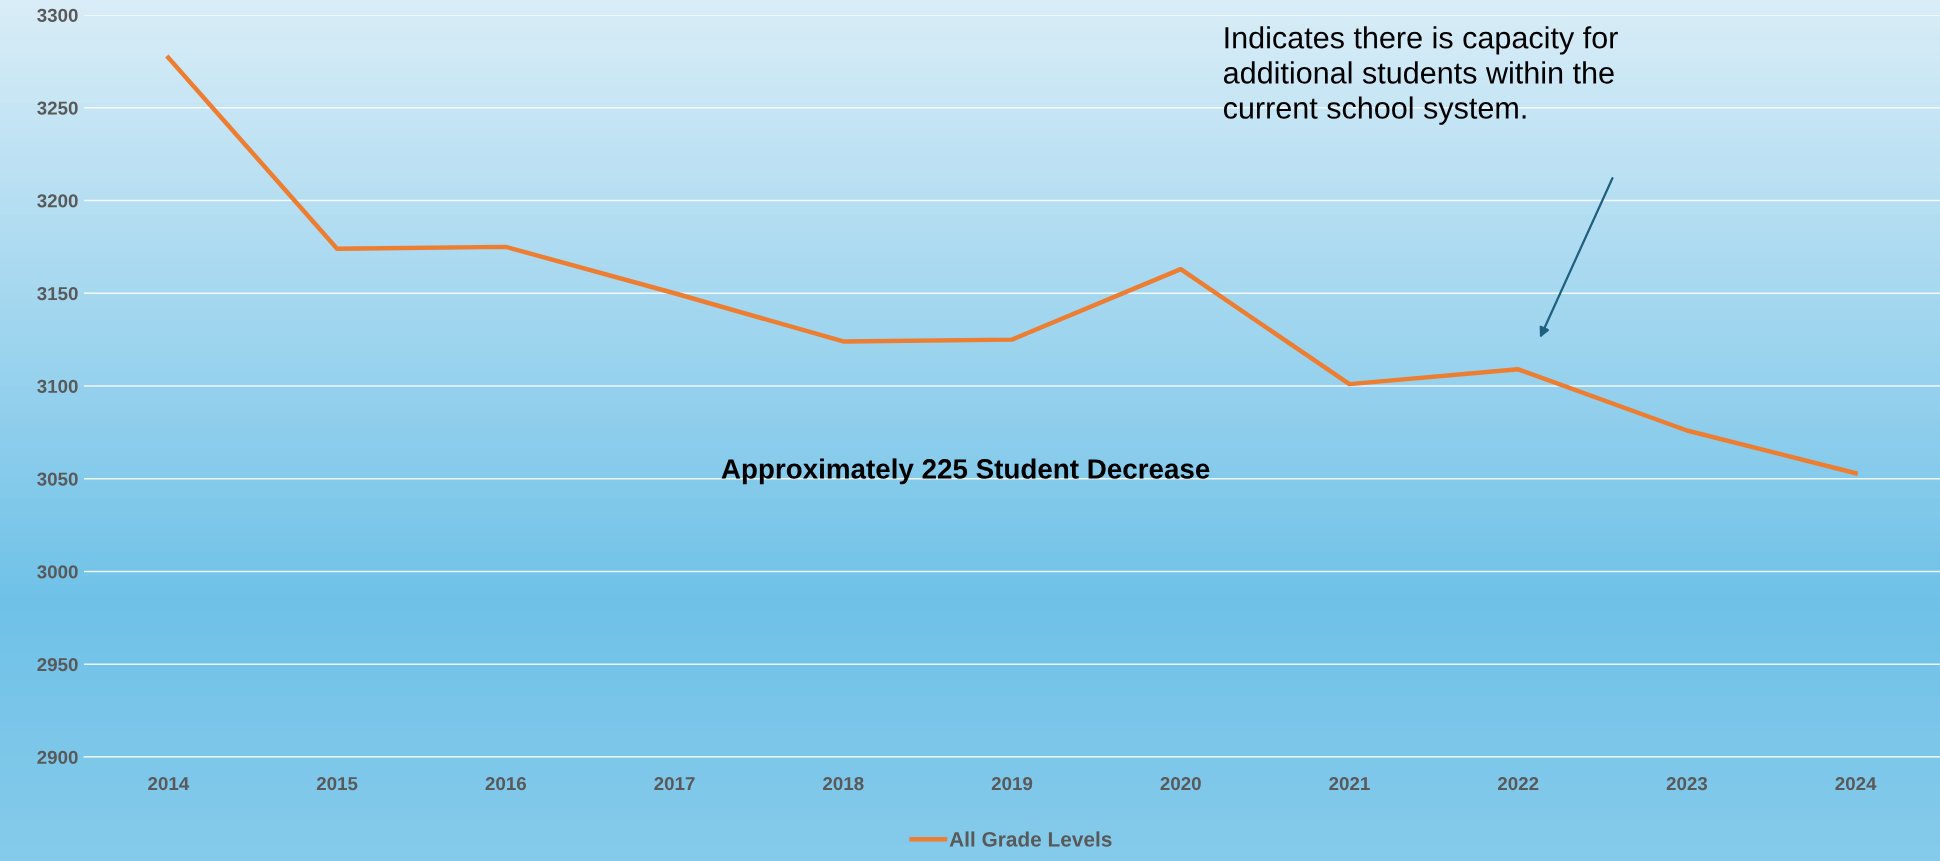 Image resolution: width=1940 pixels, height=861 pixels. What do you see at coordinates (57, 15) in the screenshot?
I see `y-tick-label: 3300` at bounding box center [57, 15].